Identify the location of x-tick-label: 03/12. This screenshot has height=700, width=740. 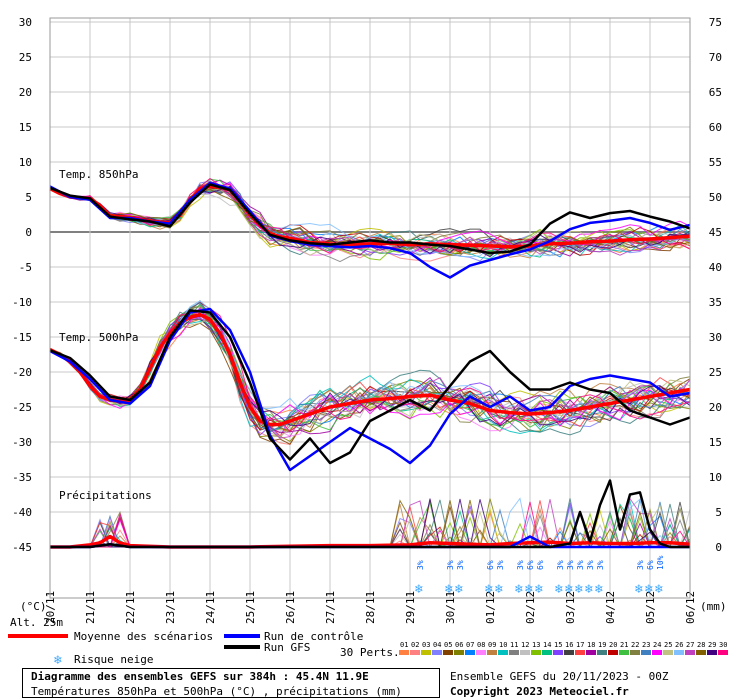
(570, 607).